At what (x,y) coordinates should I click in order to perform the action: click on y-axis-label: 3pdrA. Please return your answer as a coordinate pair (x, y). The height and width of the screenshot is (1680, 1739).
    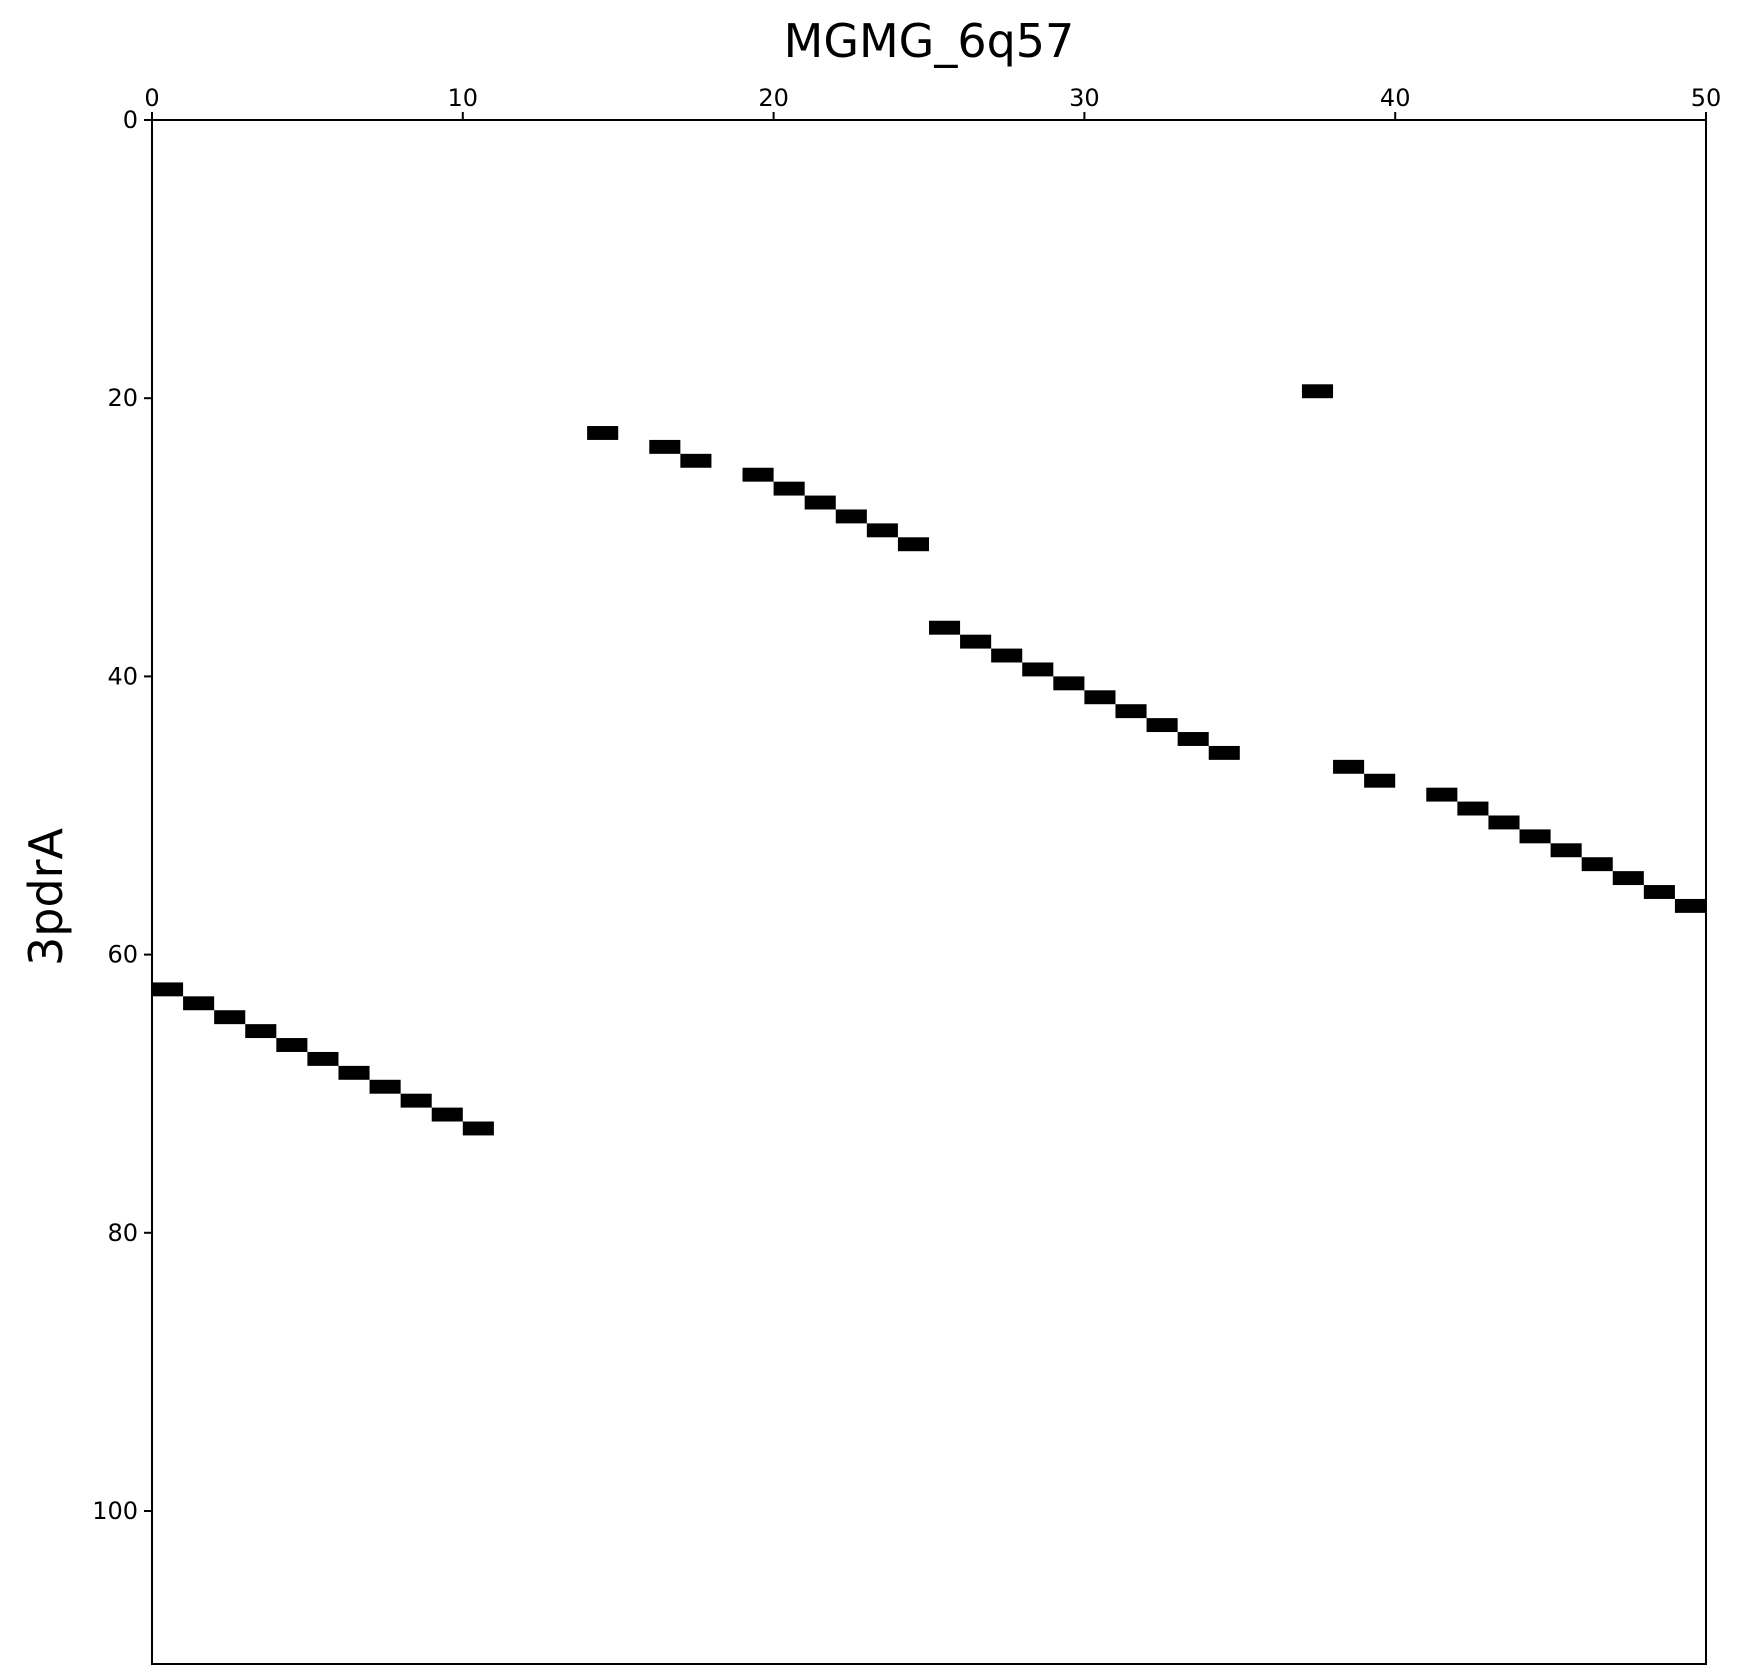
    Looking at the image, I should click on (46, 896).